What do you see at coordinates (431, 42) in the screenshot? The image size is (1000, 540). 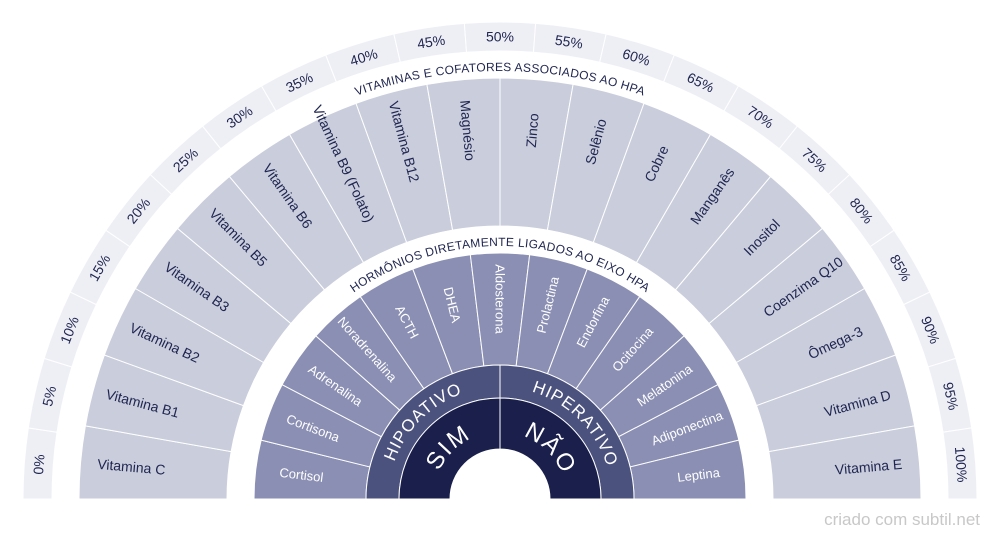 I see `percent-tick-label: 45%` at bounding box center [431, 42].